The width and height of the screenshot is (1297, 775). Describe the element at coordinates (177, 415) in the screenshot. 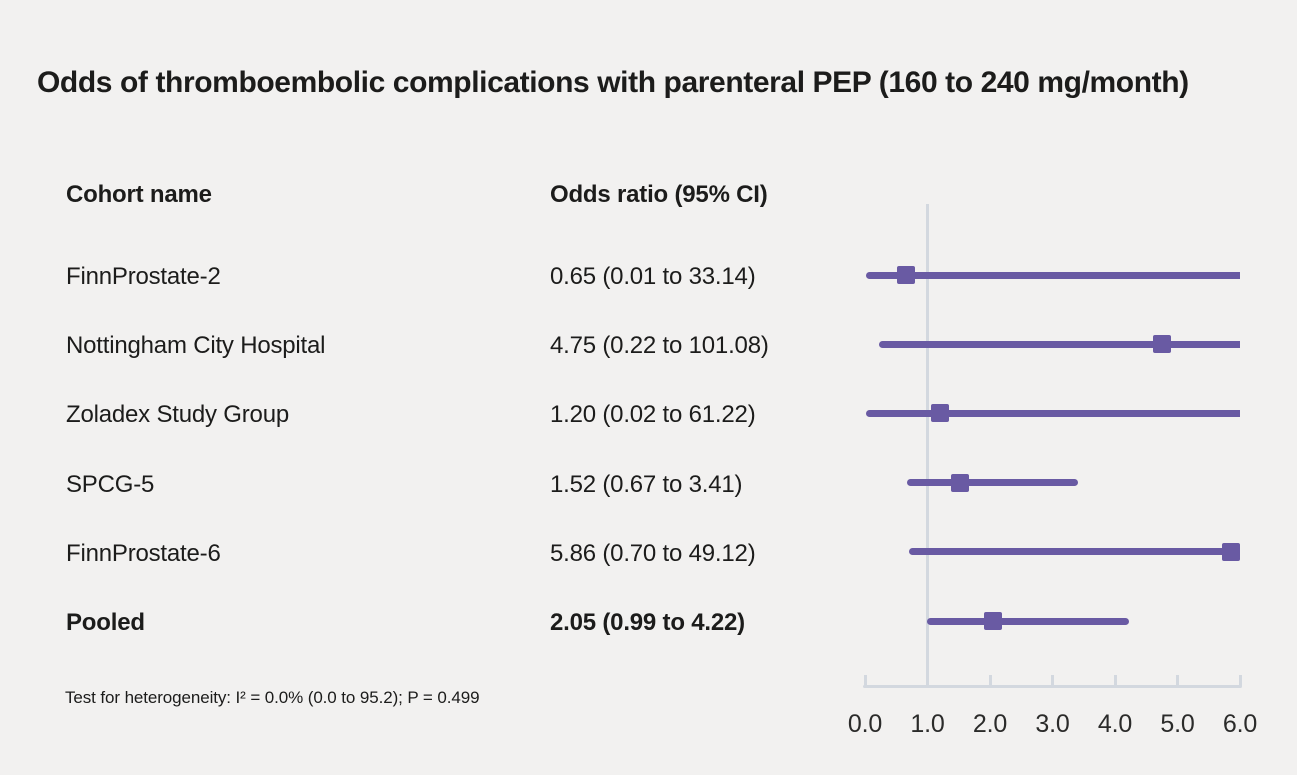

I see `cohort-label: Zoladex Study Group` at that location.